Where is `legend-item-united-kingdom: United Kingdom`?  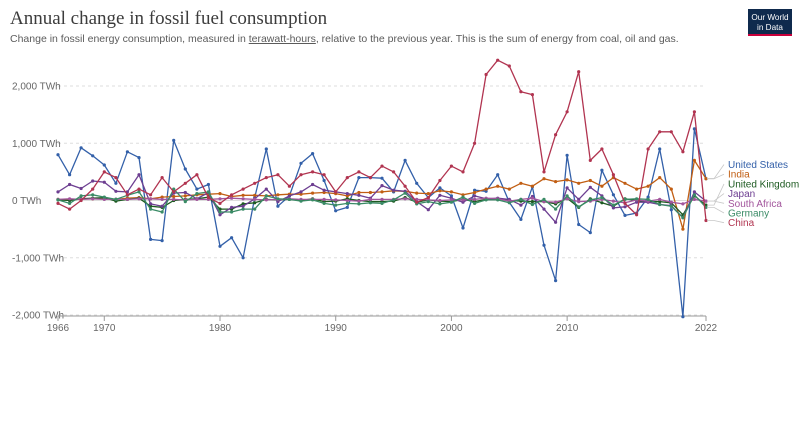 legend-item-united-kingdom: United Kingdom is located at coordinates (763, 184).